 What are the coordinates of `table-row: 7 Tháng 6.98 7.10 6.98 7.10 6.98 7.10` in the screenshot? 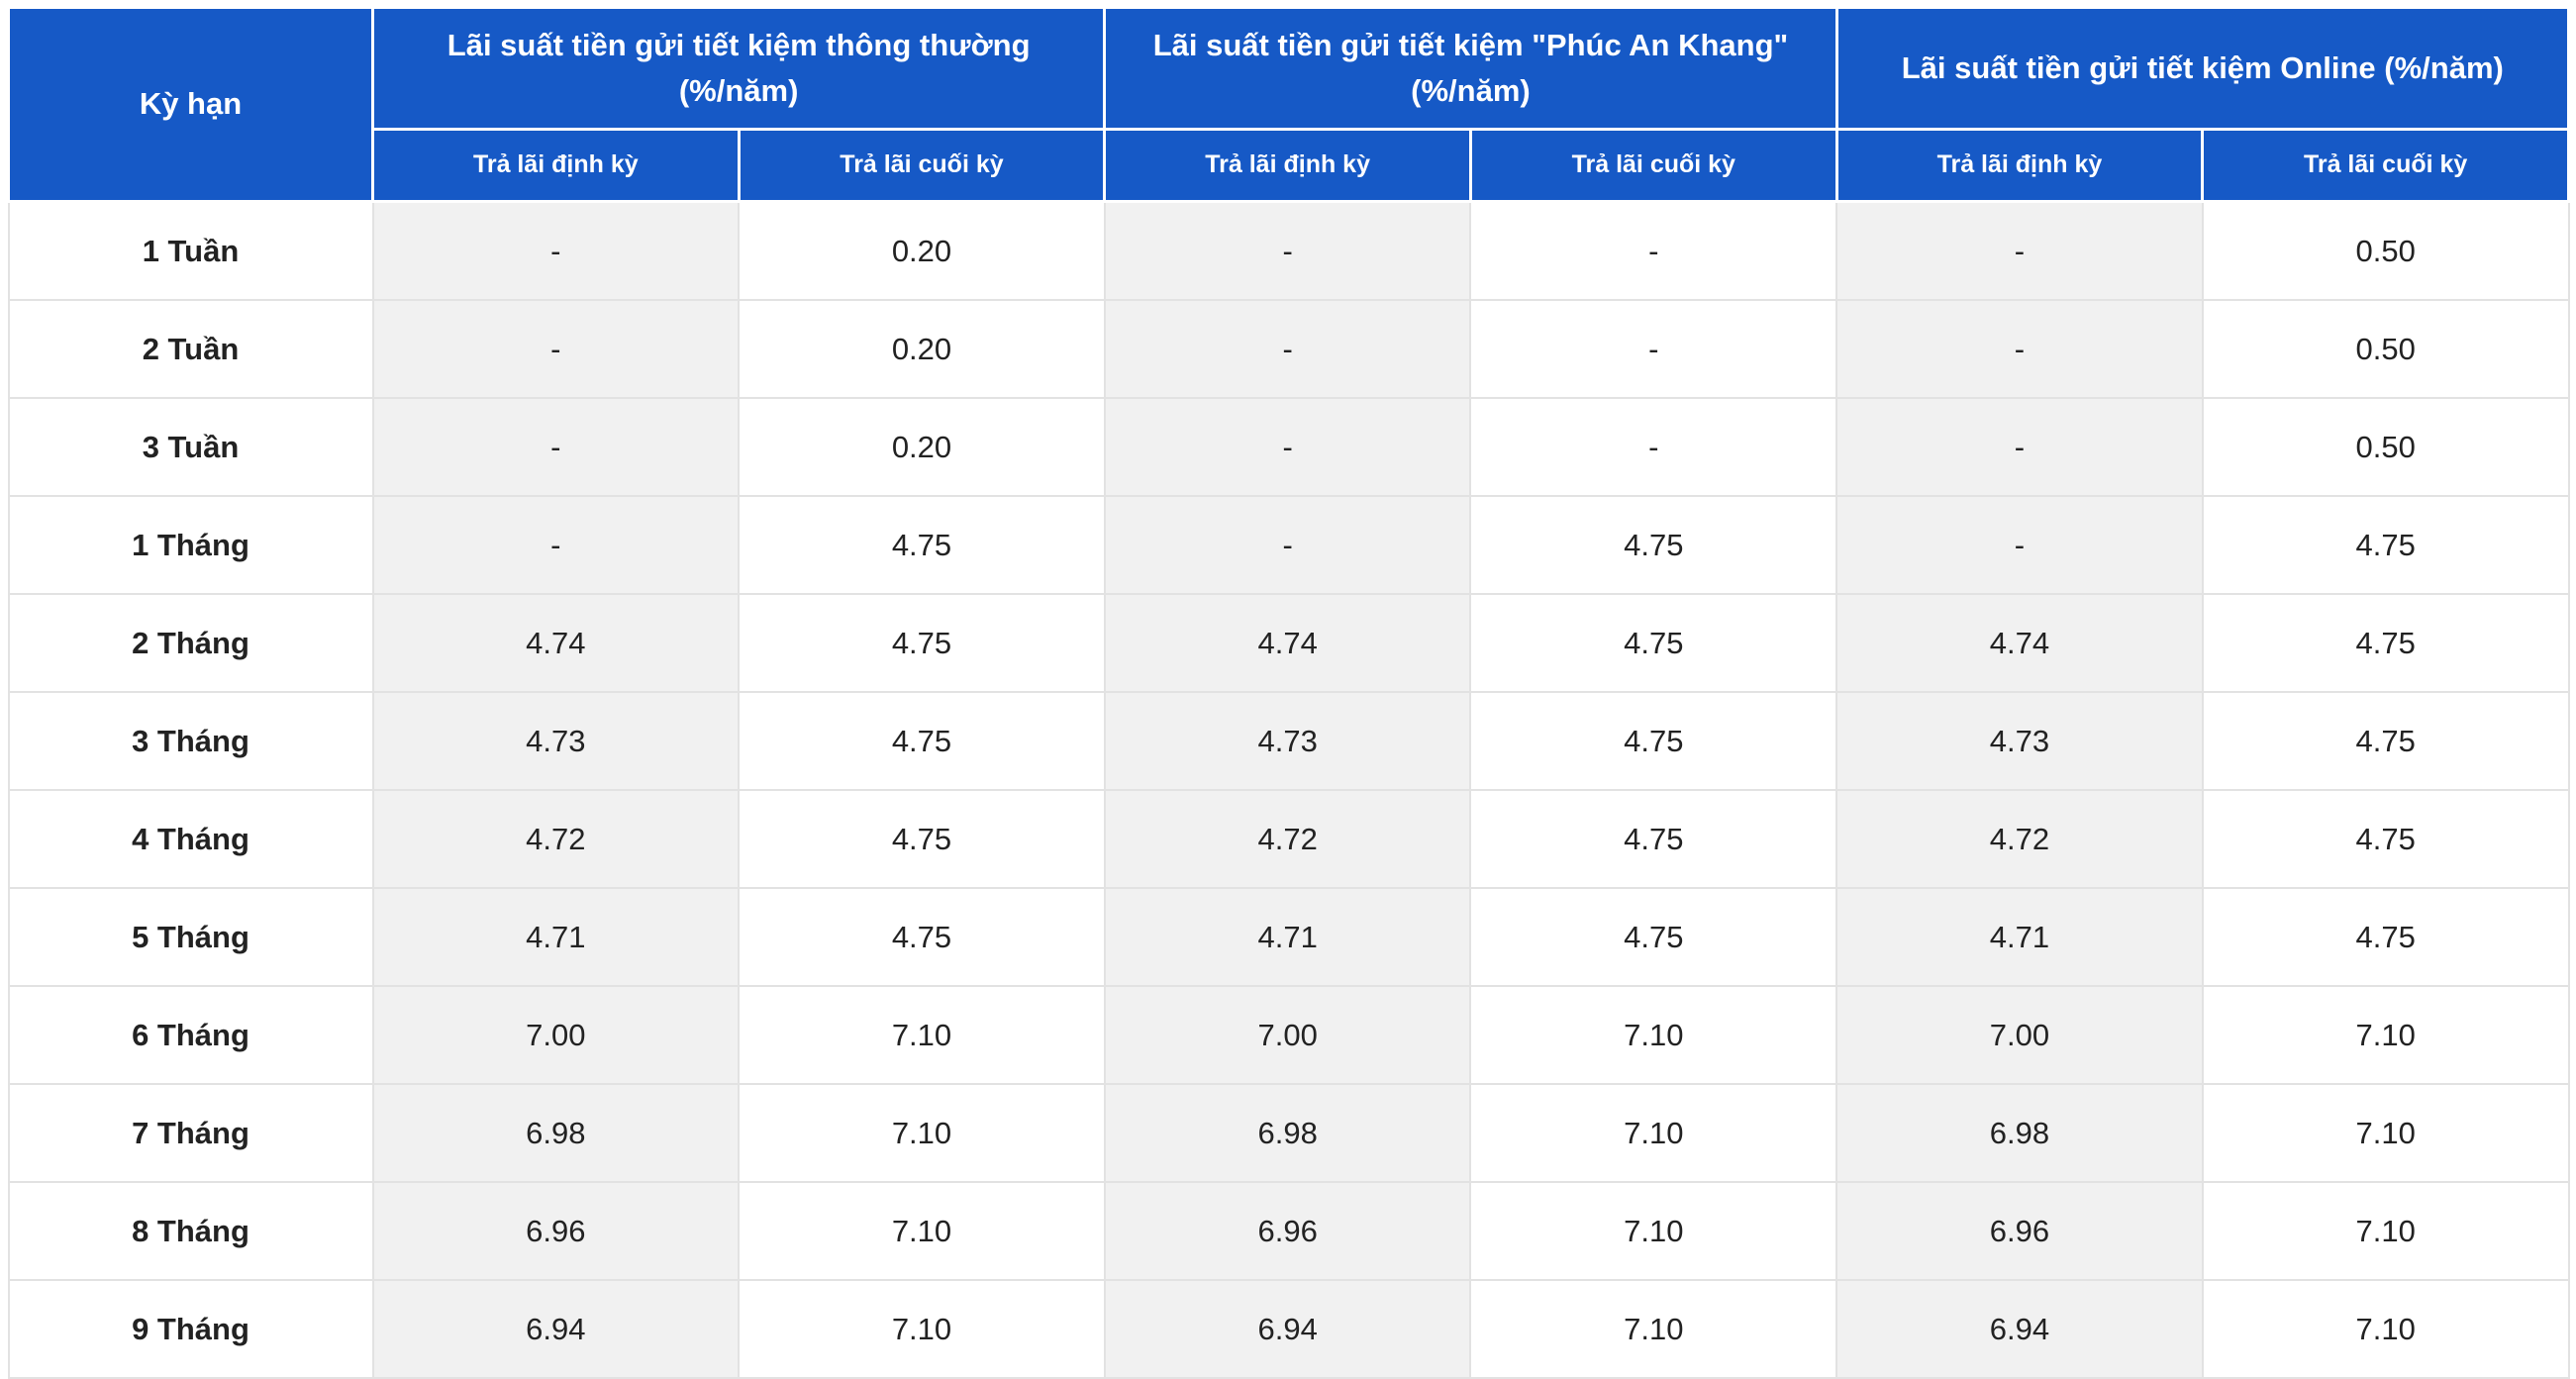 It's located at (1289, 1133).